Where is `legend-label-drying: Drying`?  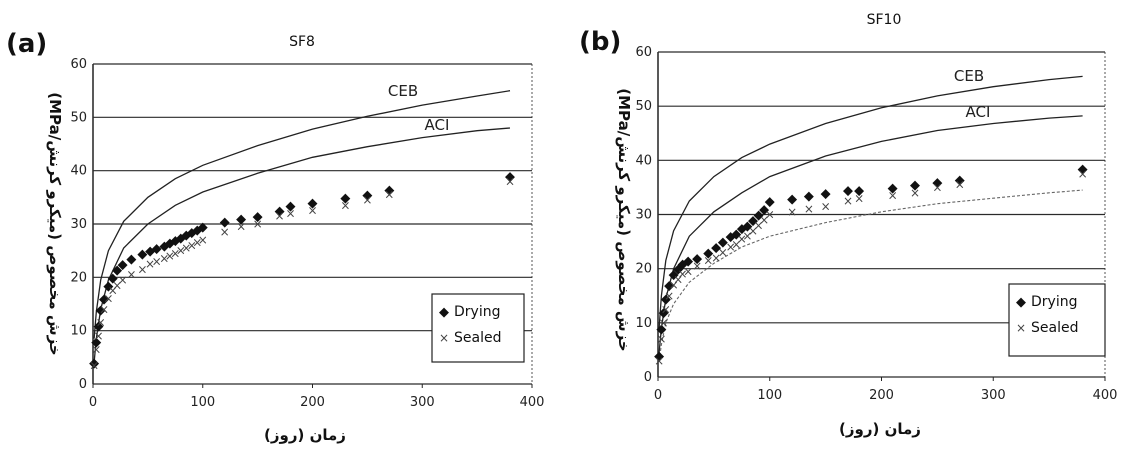 legend-label-drying: Drying is located at coordinates (477, 312).